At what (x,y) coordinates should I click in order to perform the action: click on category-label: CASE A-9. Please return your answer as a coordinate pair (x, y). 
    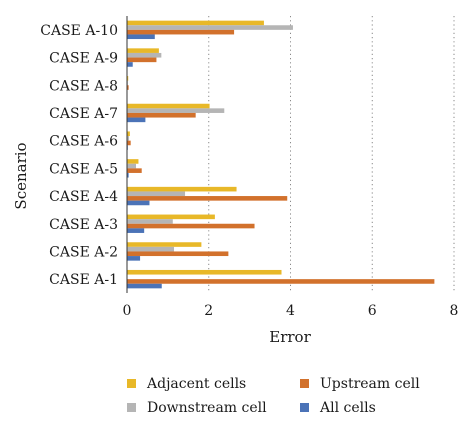
    Looking at the image, I should click on (83, 59).